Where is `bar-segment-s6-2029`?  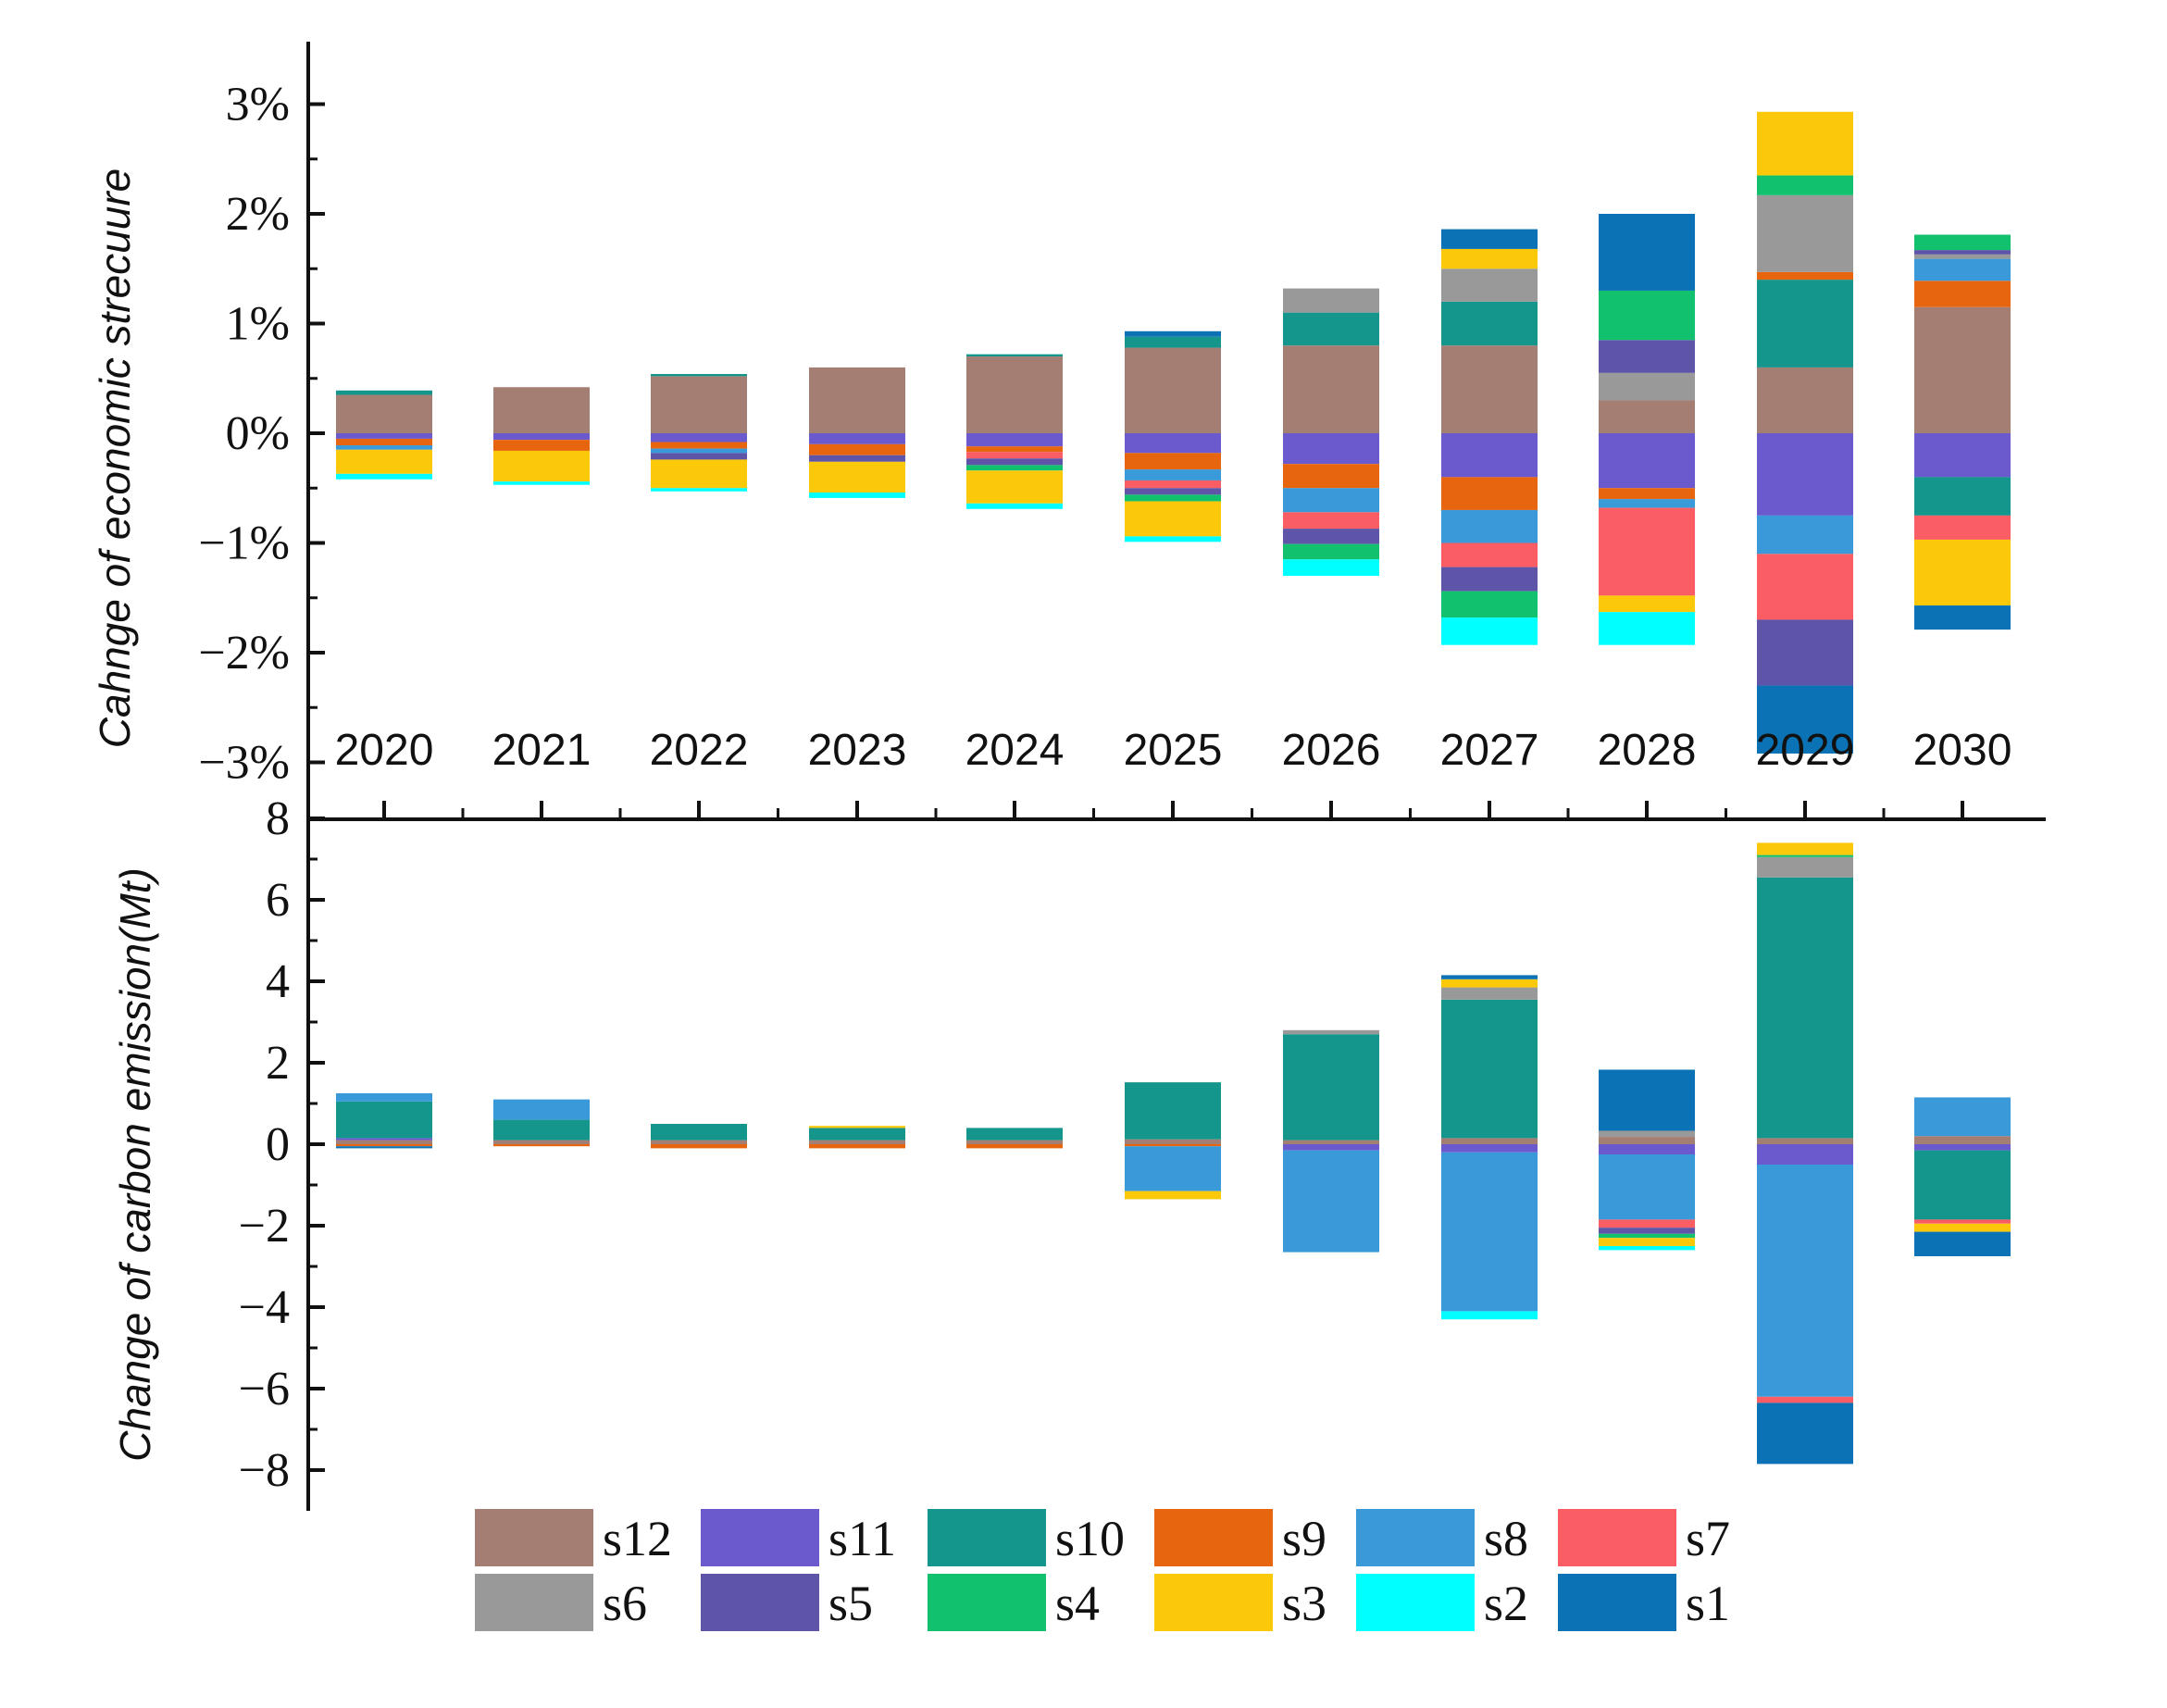
bar-segment-s6-2029 is located at coordinates (1805, 233).